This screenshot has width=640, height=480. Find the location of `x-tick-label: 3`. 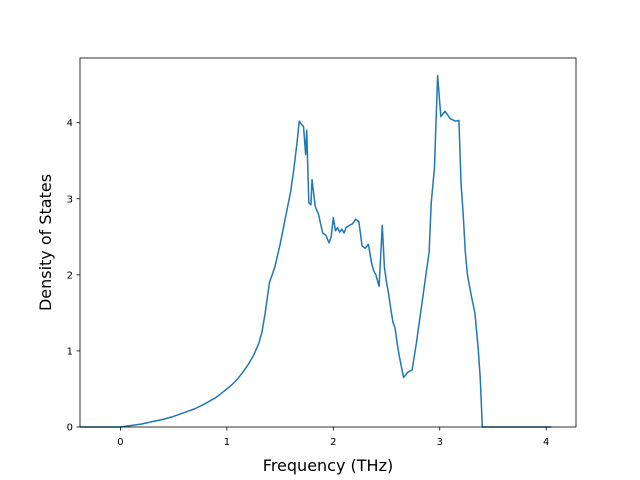

x-tick-label: 3 is located at coordinates (440, 442).